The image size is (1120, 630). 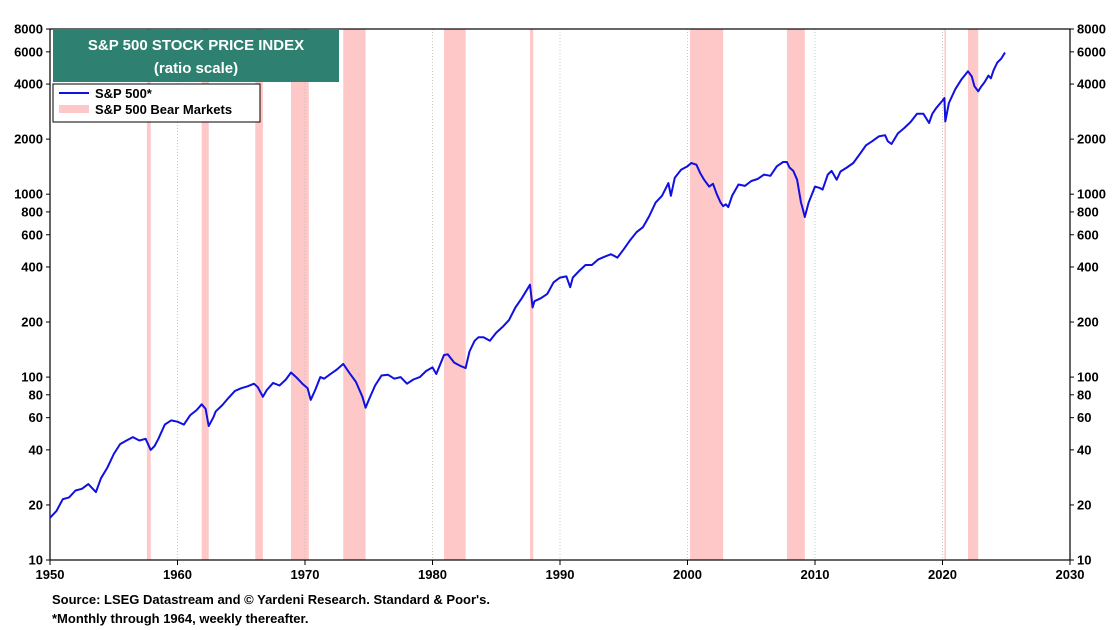 What do you see at coordinates (1091, 194) in the screenshot?
I see `y-tick-label-right: 1000` at bounding box center [1091, 194].